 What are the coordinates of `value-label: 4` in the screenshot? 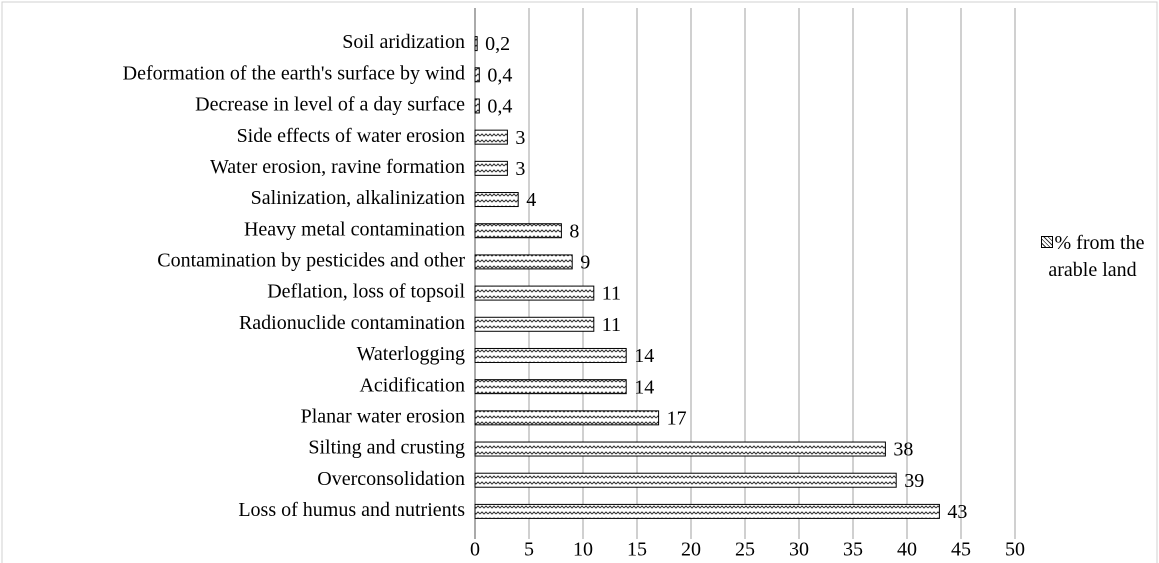 It's located at (531, 200).